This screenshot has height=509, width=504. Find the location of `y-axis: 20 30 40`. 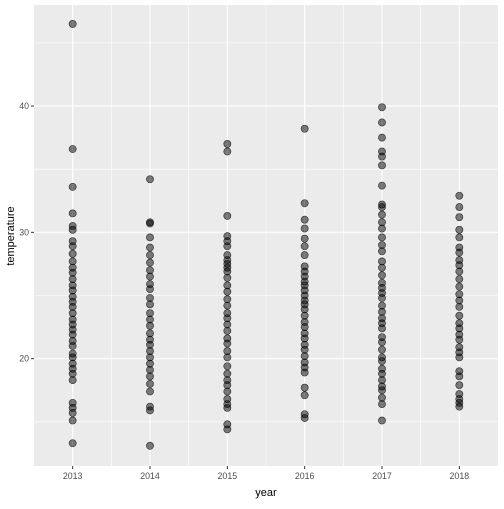

y-axis: 20 30 40 is located at coordinates (26, 232).